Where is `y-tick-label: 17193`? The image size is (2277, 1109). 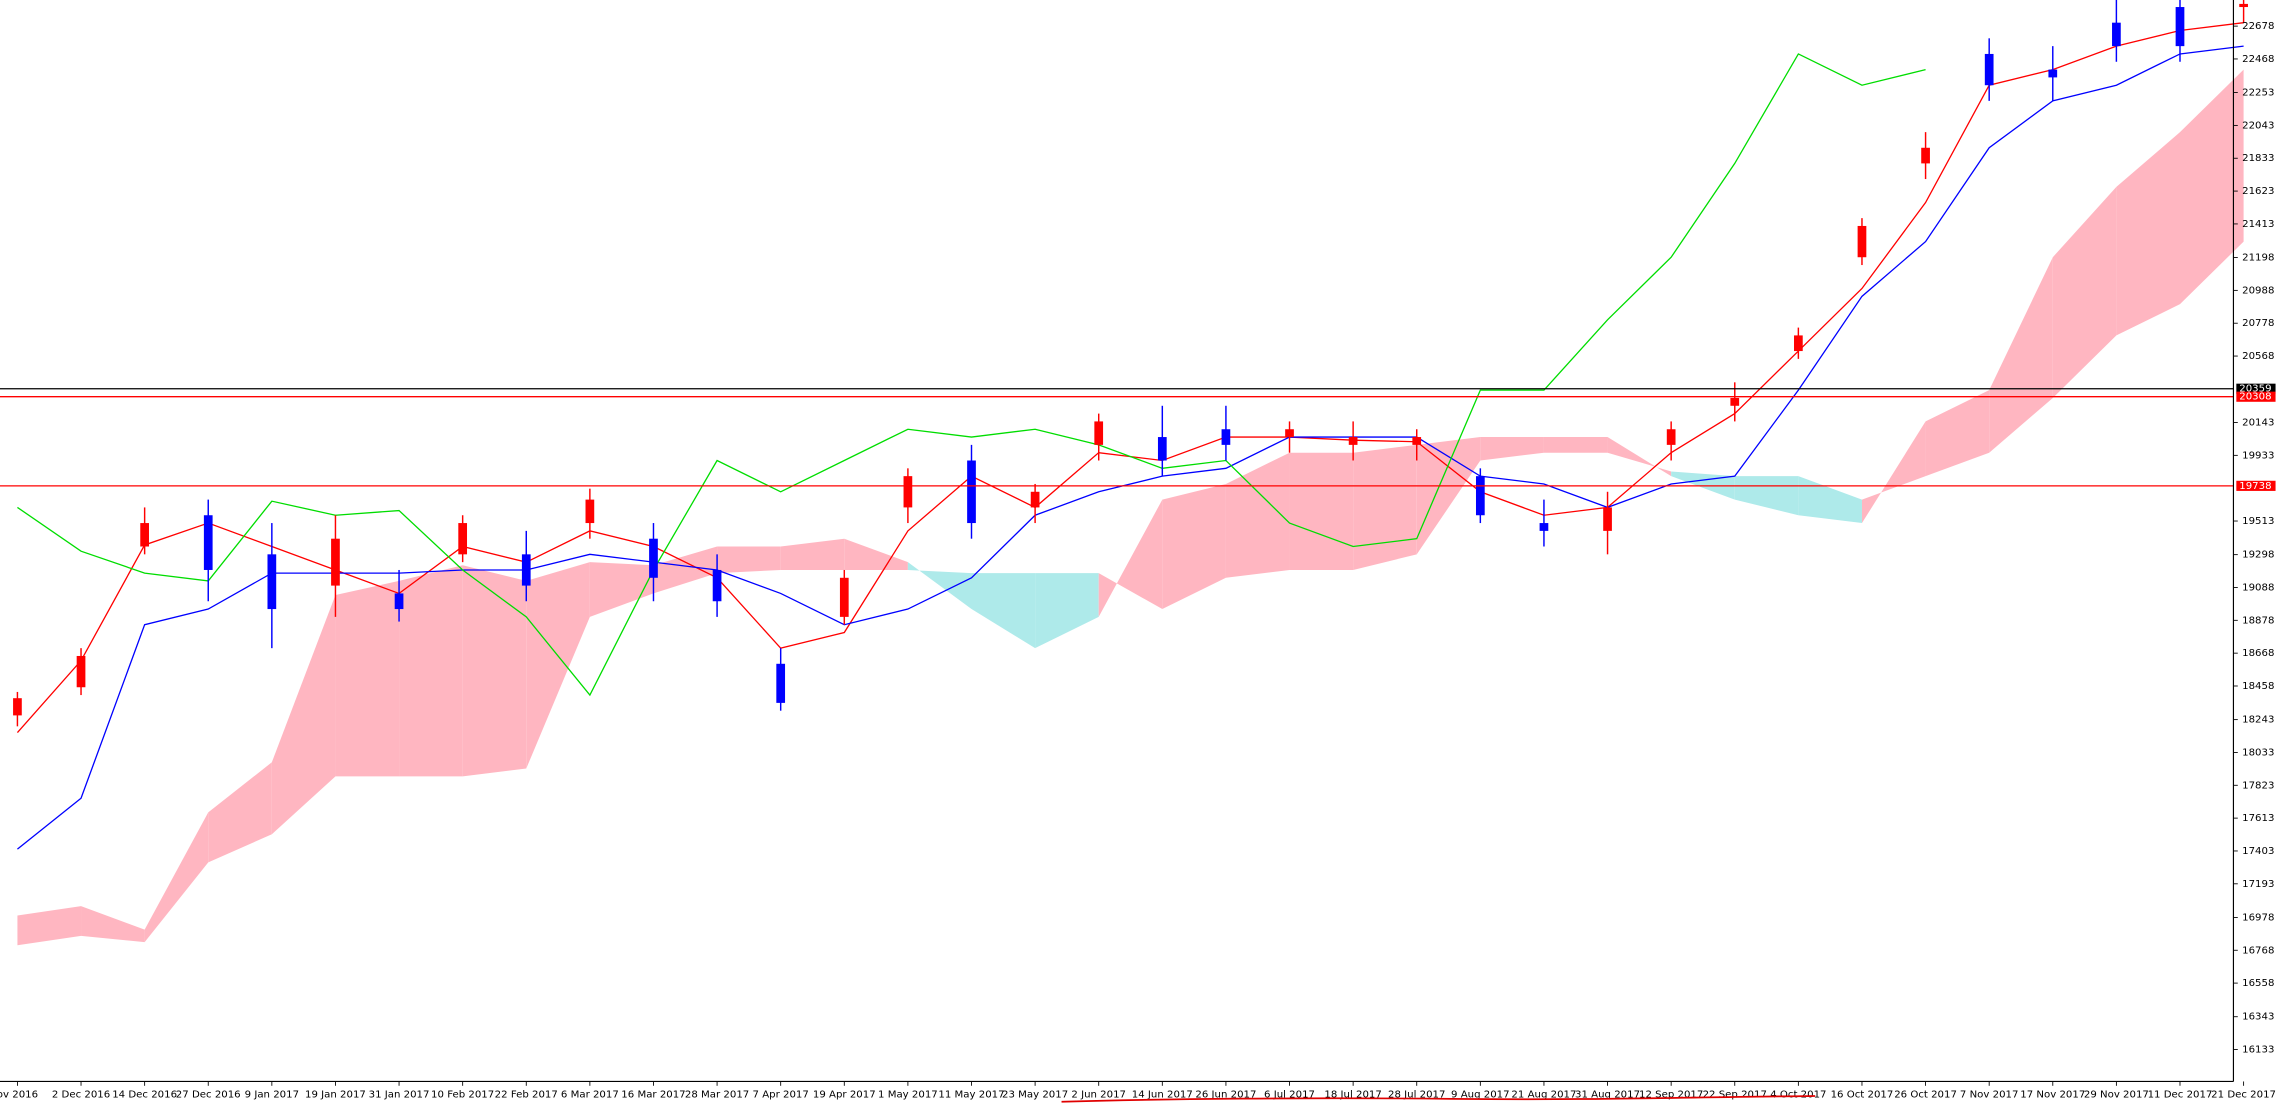 y-tick-label: 17193 is located at coordinates (2258, 884).